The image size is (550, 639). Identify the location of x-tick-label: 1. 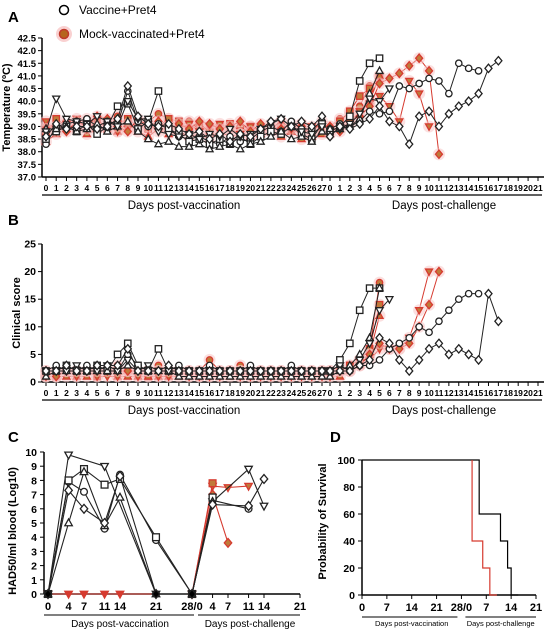
(340, 188).